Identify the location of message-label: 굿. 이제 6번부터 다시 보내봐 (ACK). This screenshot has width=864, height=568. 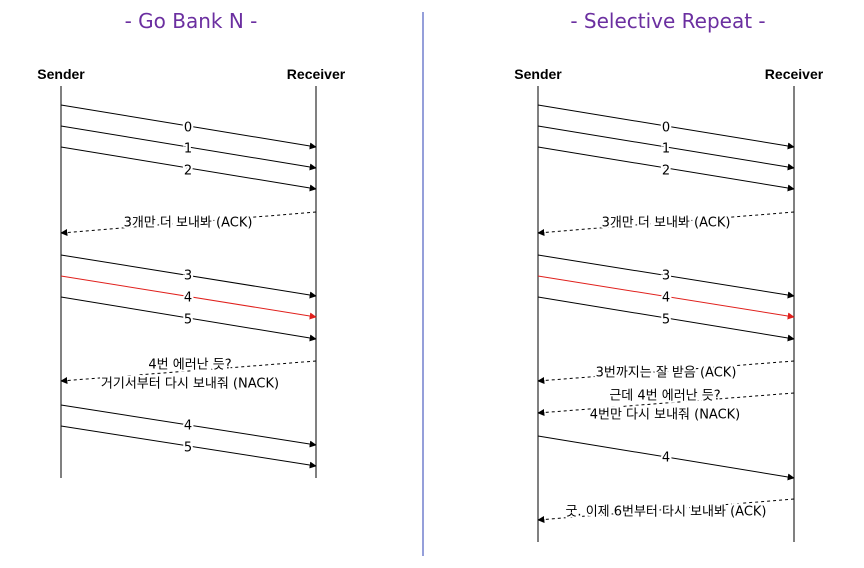
(665, 512).